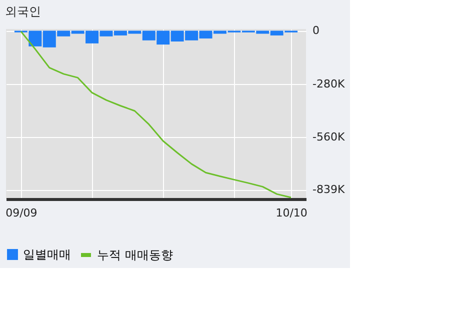 Image resolution: width=451 pixels, height=323 pixels. What do you see at coordinates (135, 255) in the screenshot?
I see `legend-label: 누적 매매동향` at bounding box center [135, 255].